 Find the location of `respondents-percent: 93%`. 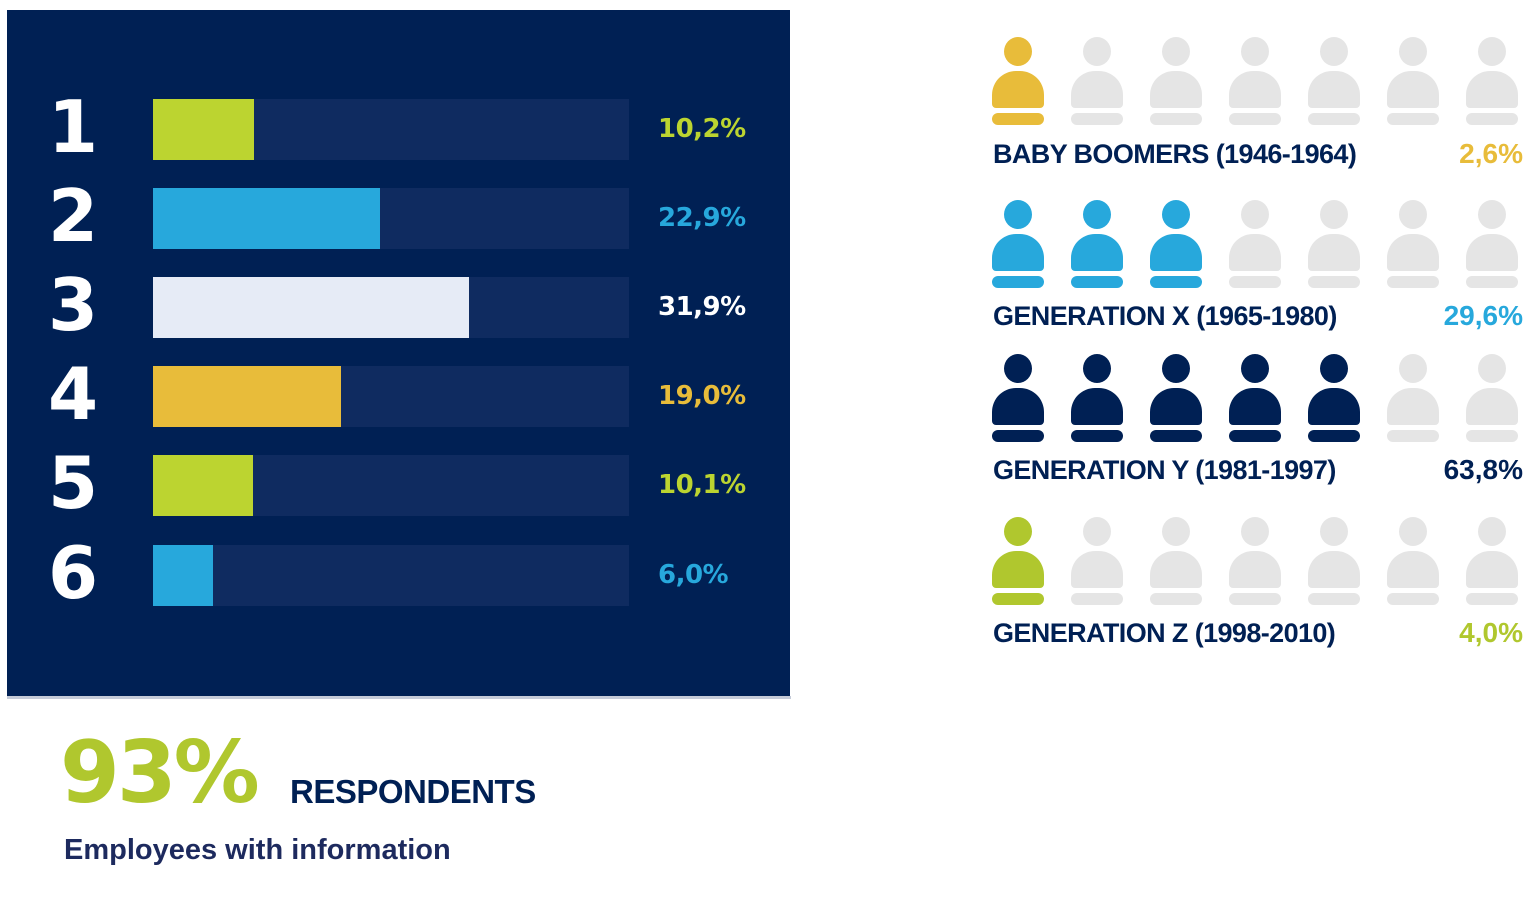

respondents-percent: 93% is located at coordinates (160, 773).